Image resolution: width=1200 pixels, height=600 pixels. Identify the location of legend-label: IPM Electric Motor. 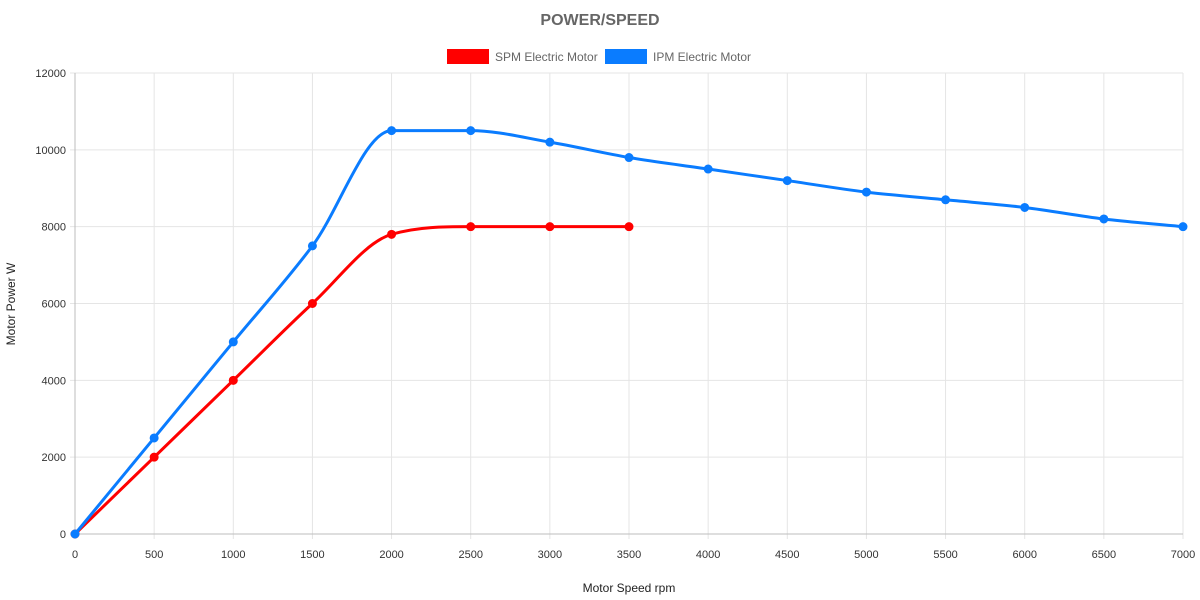
(702, 57).